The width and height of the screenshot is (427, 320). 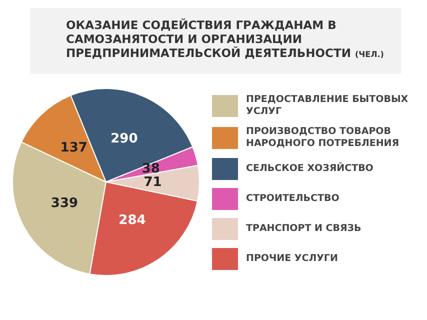 I want to click on data-label: 38, so click(x=151, y=168).